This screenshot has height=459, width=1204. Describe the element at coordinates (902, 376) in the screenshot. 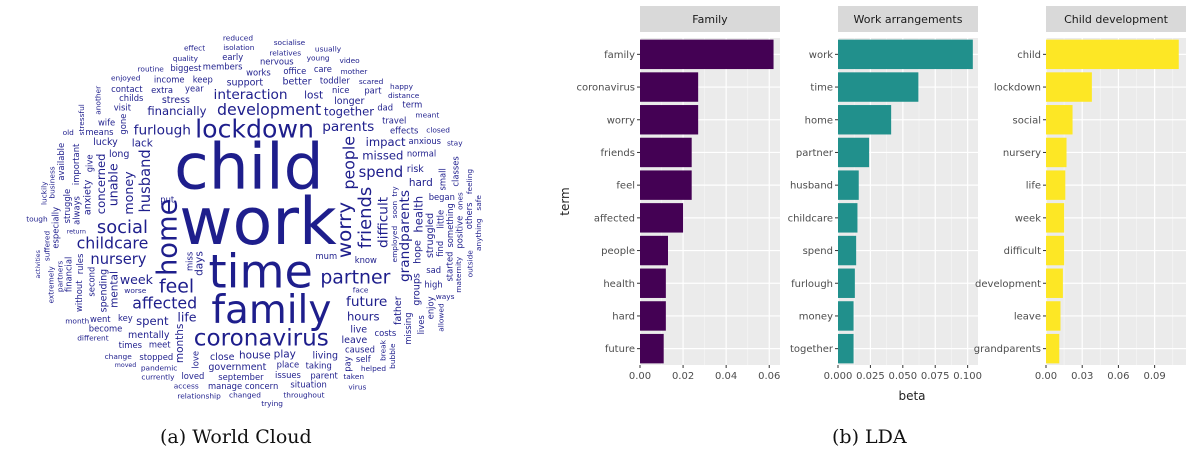

I see `x-tick-label: 0.050` at that location.